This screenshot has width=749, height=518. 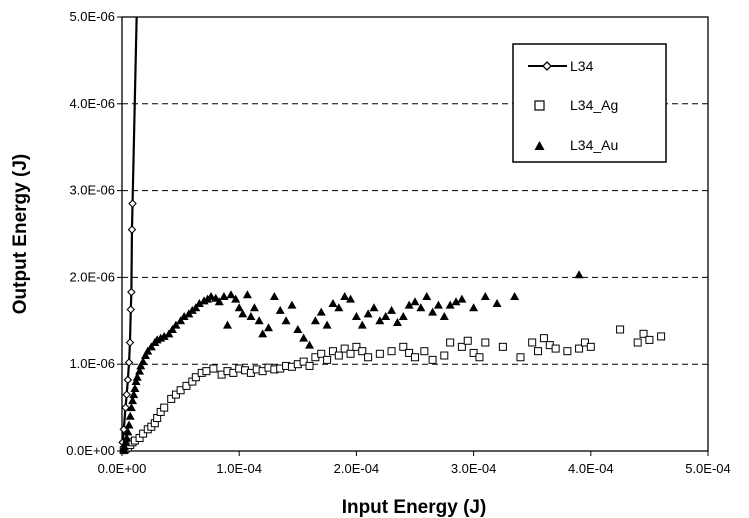 What do you see at coordinates (594, 145) in the screenshot?
I see `legend-label-l34-au: L34_Au` at bounding box center [594, 145].